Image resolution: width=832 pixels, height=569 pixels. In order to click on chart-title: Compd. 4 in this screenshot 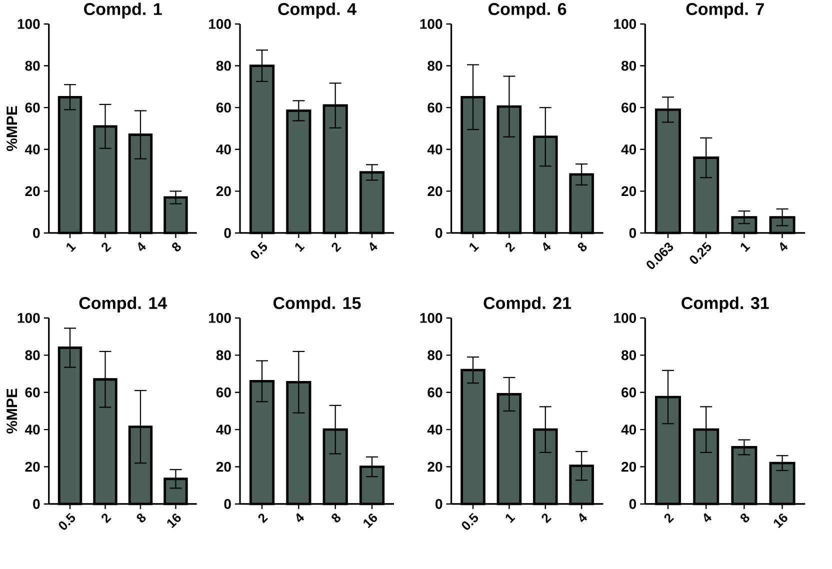, I will do `click(317, 10)`.